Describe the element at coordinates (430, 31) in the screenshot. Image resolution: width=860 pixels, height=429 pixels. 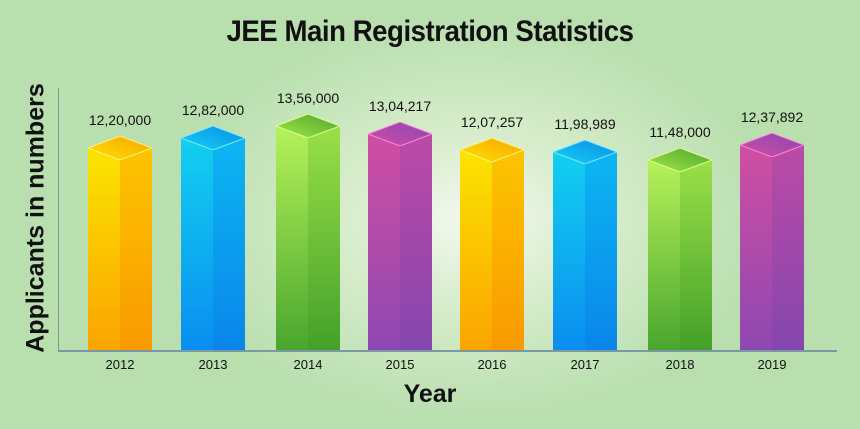
I see `chart-title: JEE Main Registration Statistics` at that location.